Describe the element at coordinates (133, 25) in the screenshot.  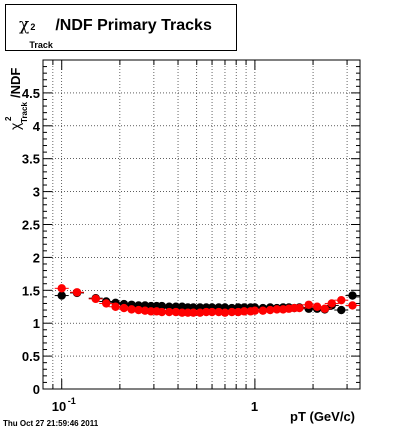
I see `title-rest: /NDF Primary Tracks` at that location.